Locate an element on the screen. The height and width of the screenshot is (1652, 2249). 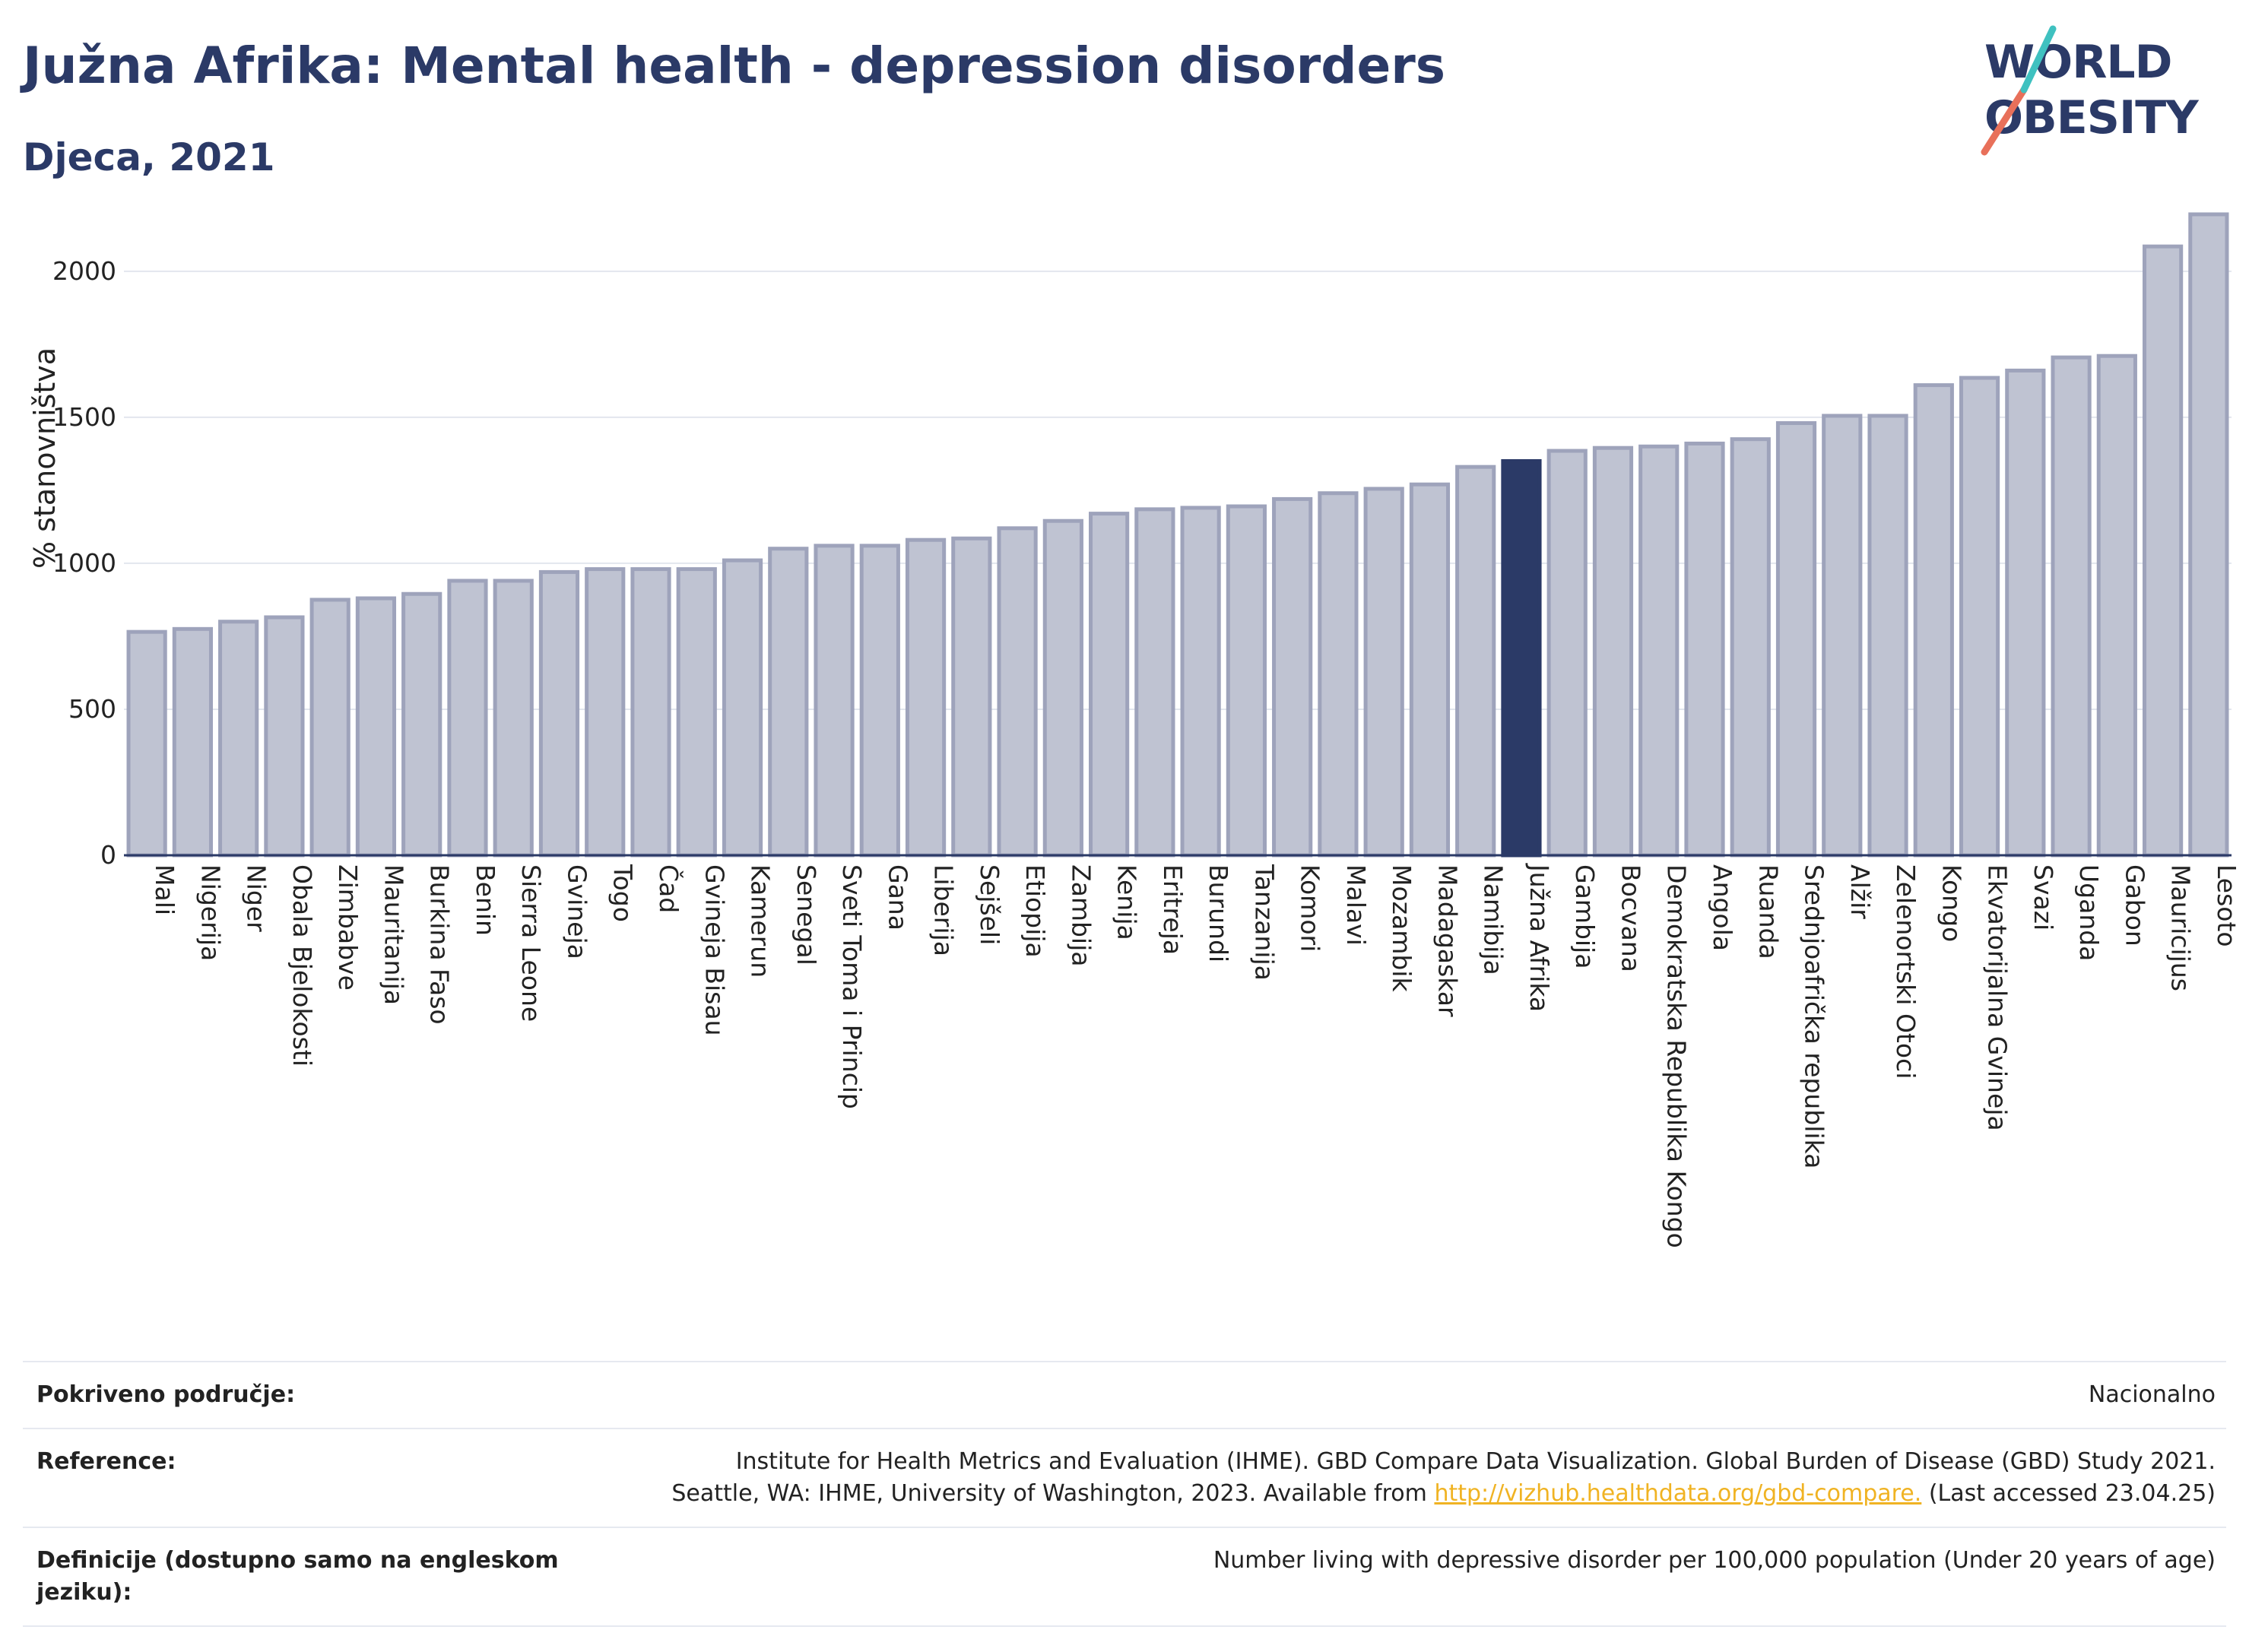
x-tick-label: Kongo is located at coordinates (1951, 903).